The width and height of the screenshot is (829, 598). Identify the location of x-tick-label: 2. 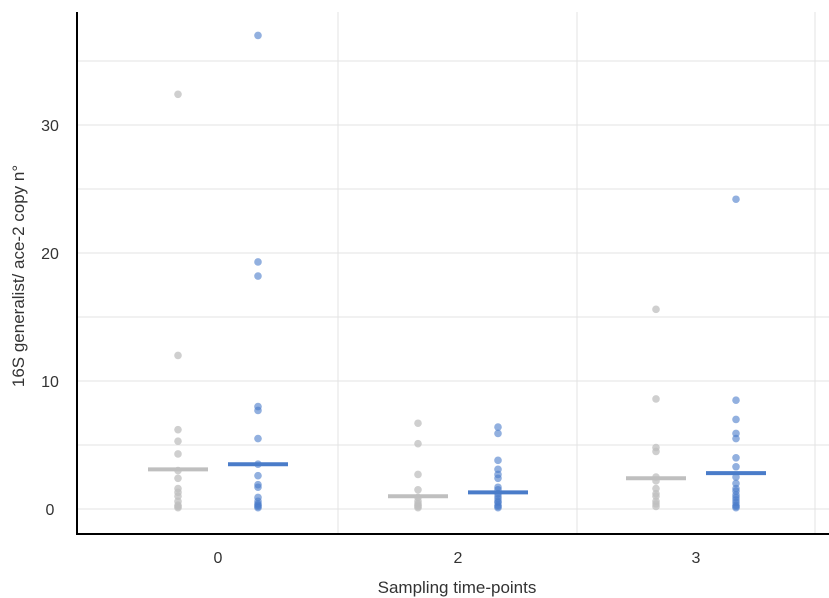
(458, 558).